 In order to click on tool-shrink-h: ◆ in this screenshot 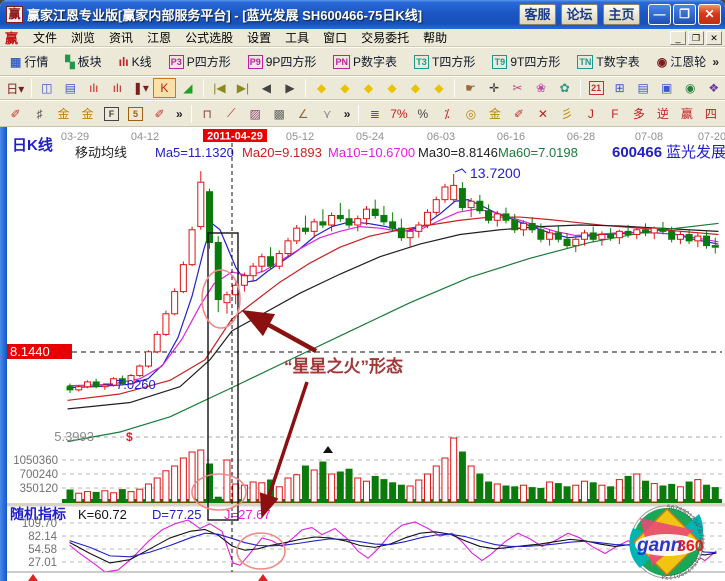, I will do `click(392, 88)`.